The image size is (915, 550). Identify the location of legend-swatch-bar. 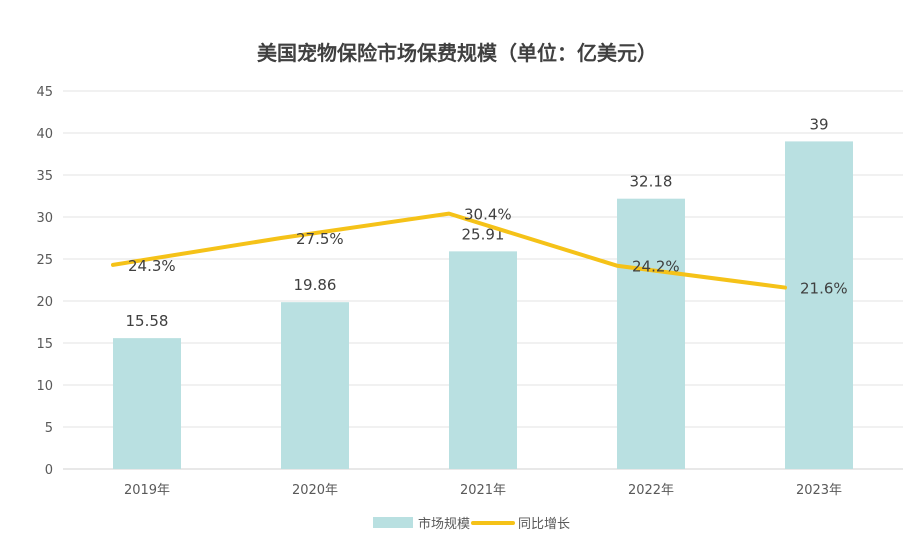
(393, 522).